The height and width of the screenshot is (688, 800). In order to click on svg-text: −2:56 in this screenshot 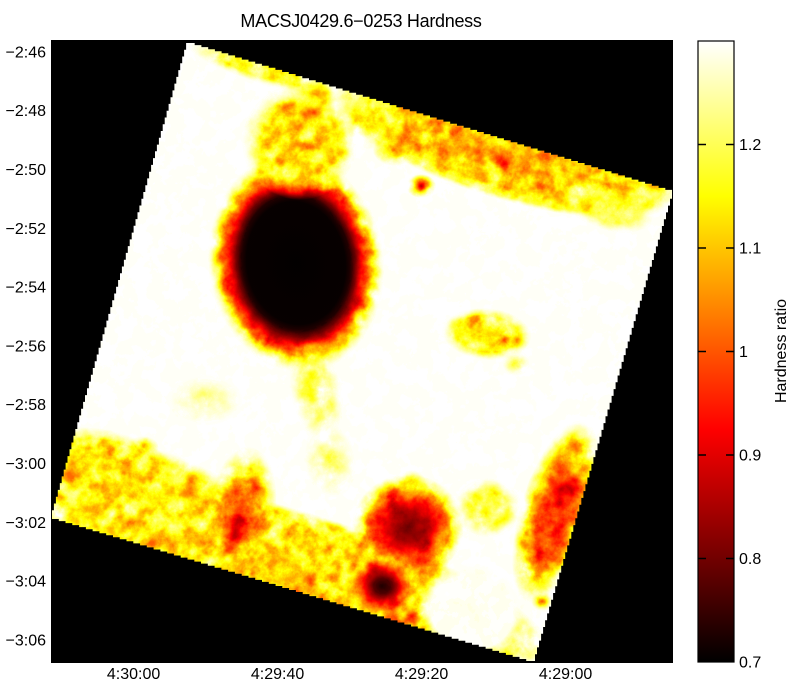, I will do `click(26, 346)`.